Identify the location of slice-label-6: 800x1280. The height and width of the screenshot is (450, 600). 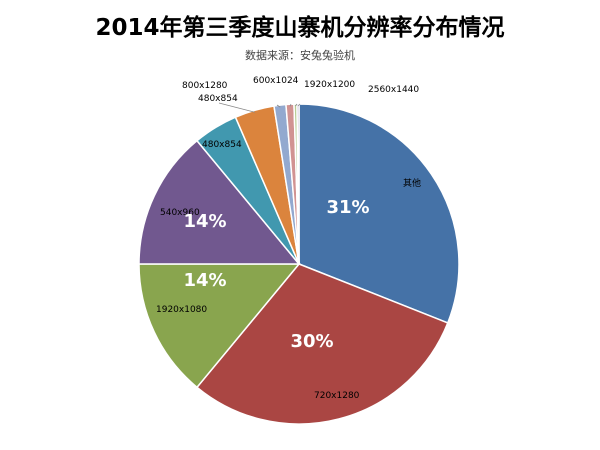
(205, 86).